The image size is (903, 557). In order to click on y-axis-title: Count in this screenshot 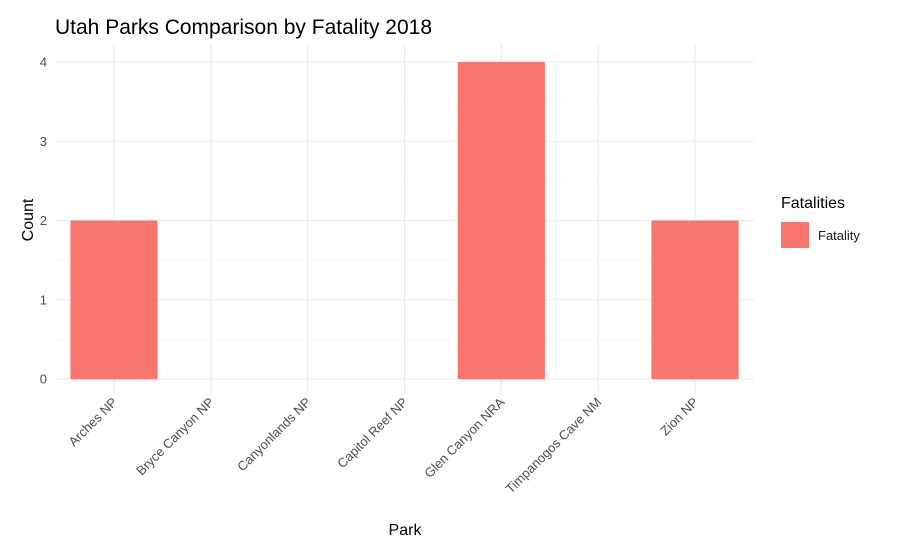, I will do `click(28, 219)`.